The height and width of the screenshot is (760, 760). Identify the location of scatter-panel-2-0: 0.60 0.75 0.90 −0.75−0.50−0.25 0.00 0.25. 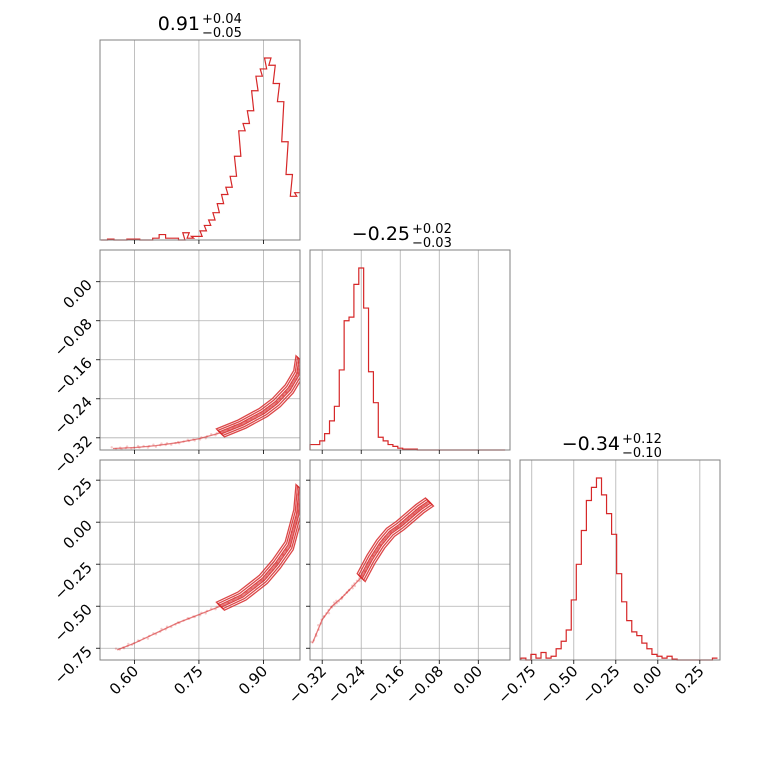
(176, 578).